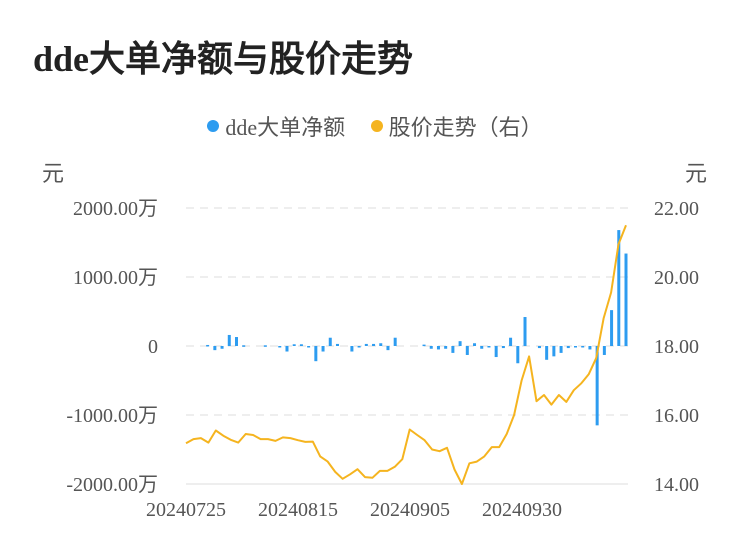 The width and height of the screenshot is (750, 558). What do you see at coordinates (285, 127) in the screenshot?
I see `legend-label-dde: dde大单净额` at bounding box center [285, 127].